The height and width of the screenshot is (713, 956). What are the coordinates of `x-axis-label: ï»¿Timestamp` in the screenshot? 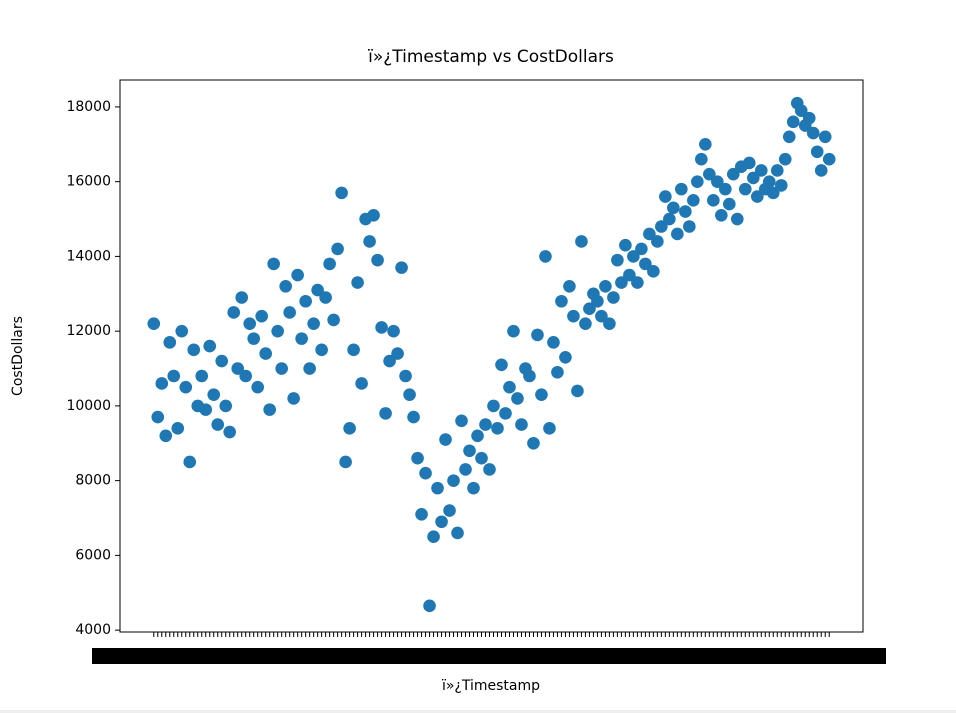 It's located at (490, 686).